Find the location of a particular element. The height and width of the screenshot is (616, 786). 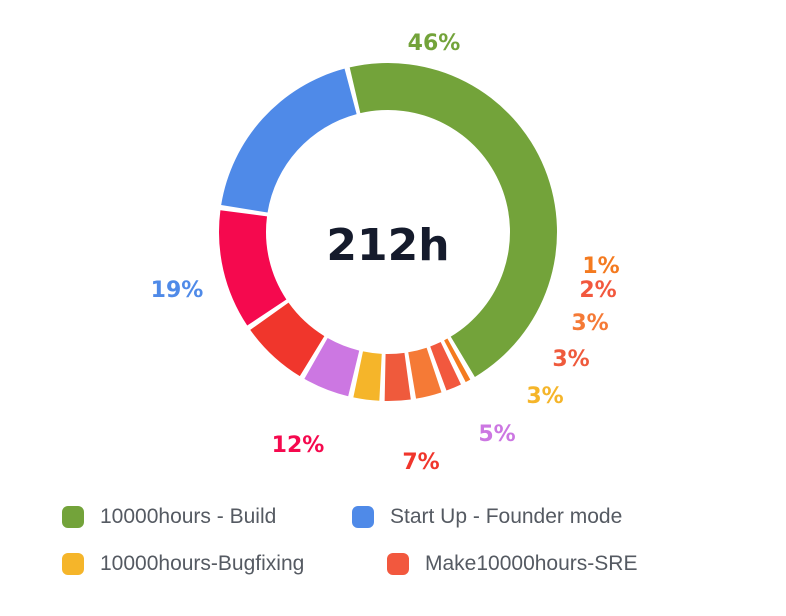

slice-percent-label-9: 19% is located at coordinates (177, 290).